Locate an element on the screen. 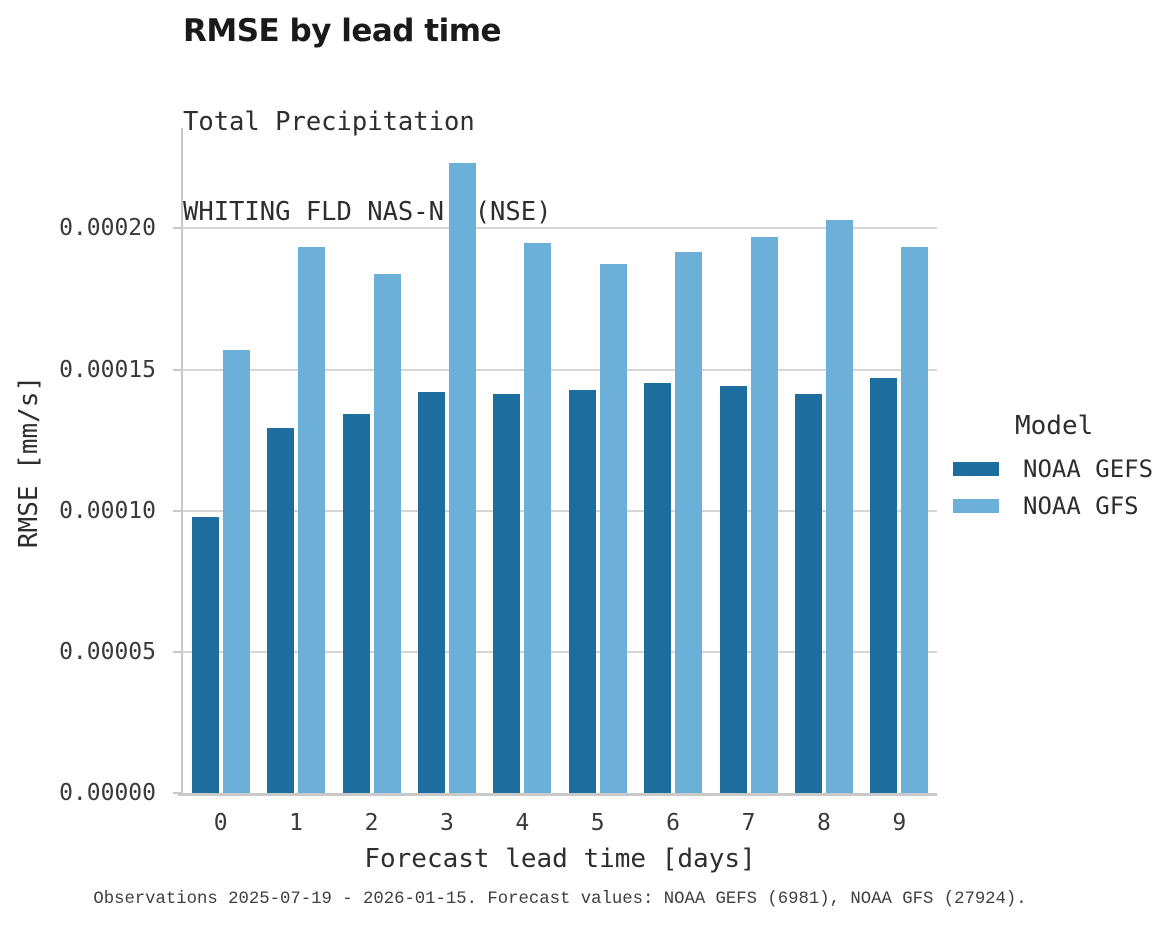  x-axis-title: Forecast lead time [days] is located at coordinates (560, 859).